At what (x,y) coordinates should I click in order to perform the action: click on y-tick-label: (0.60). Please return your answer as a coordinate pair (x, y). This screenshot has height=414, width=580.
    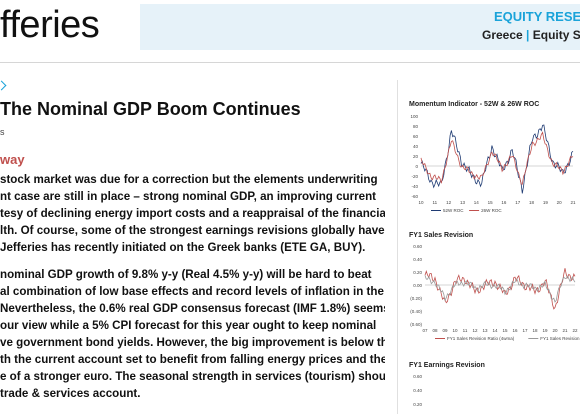
    Looking at the image, I should click on (416, 324).